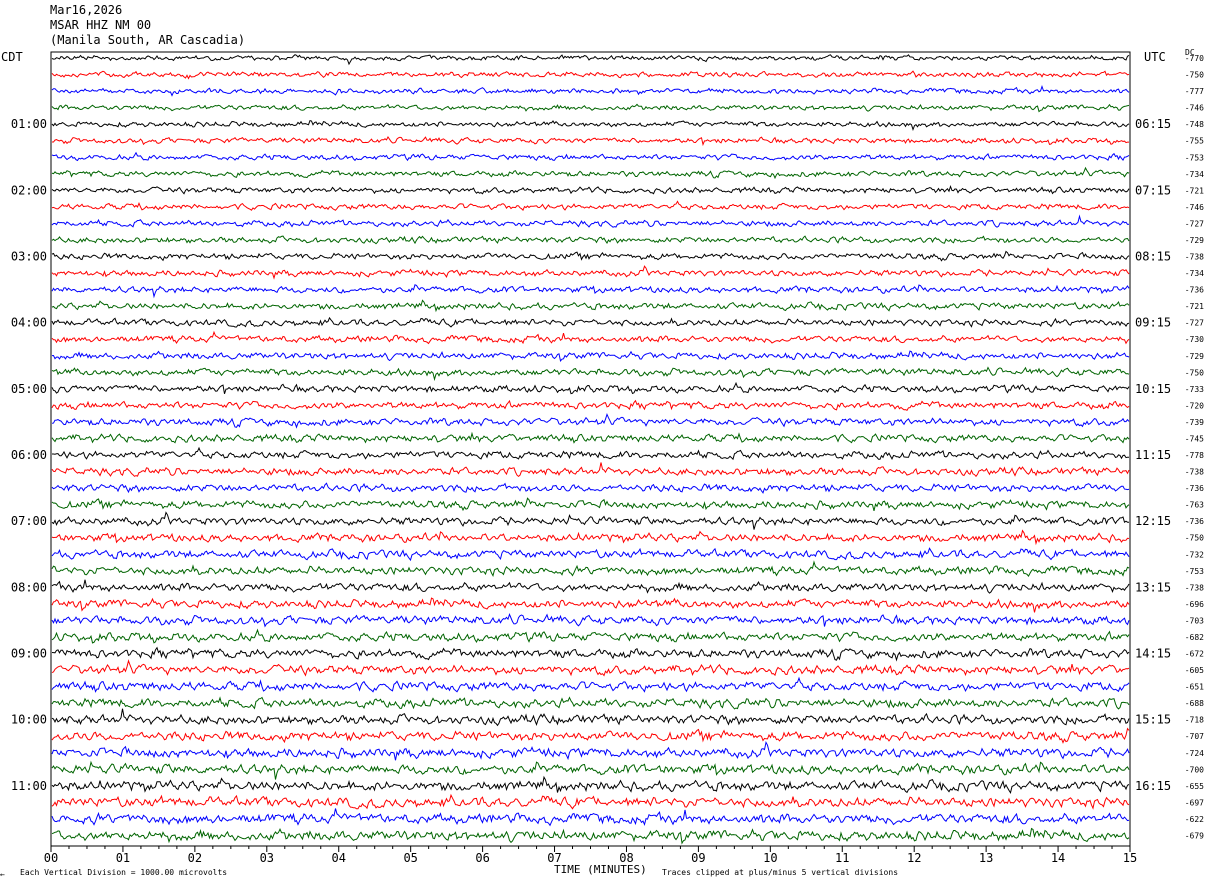  What do you see at coordinates (148, 40) in the screenshot?
I see `station-location: (Manila South, AR Cascadia)` at bounding box center [148, 40].